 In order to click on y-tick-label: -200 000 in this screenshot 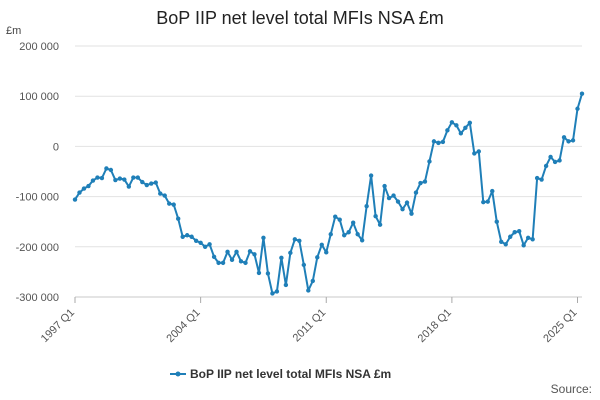, I will do `click(37, 248)`.